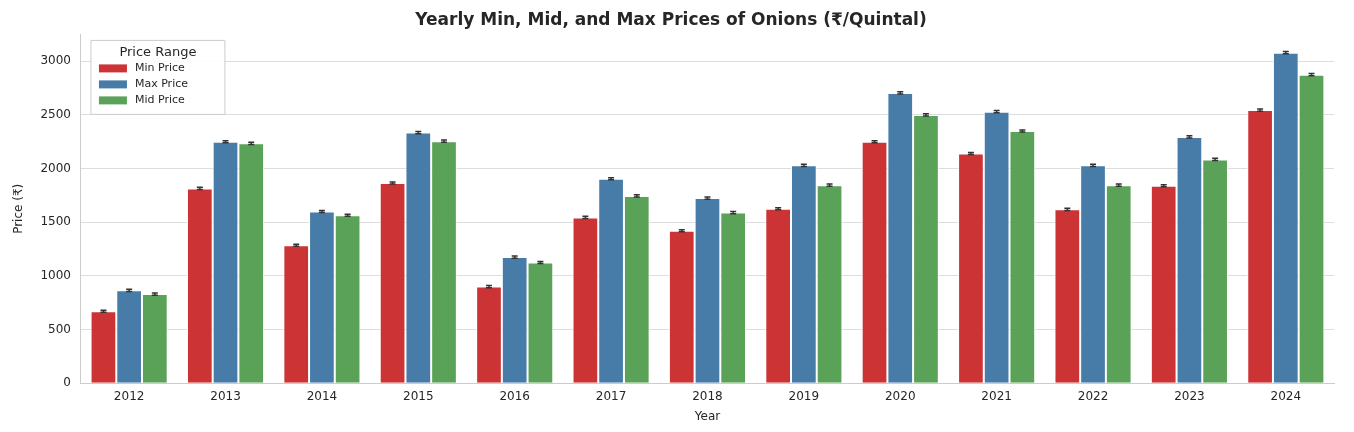  What do you see at coordinates (514, 395) in the screenshot?
I see `x-tick-label: 2016` at bounding box center [514, 395].